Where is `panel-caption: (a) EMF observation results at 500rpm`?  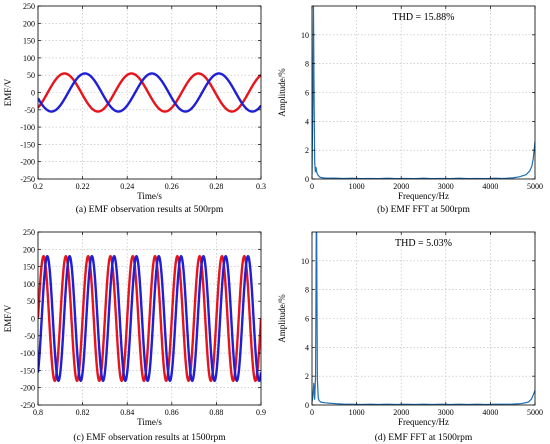
panel-caption: (a) EMF observation results at 500rpm is located at coordinates (150, 209).